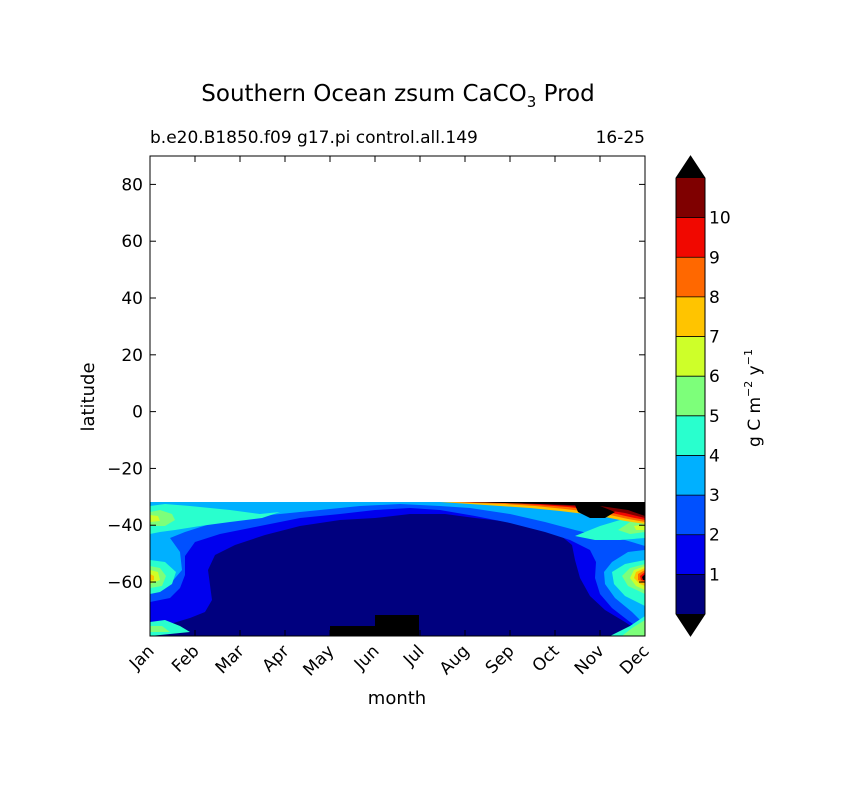  I want to click on x-tick-label: Jan, so click(141, 657).